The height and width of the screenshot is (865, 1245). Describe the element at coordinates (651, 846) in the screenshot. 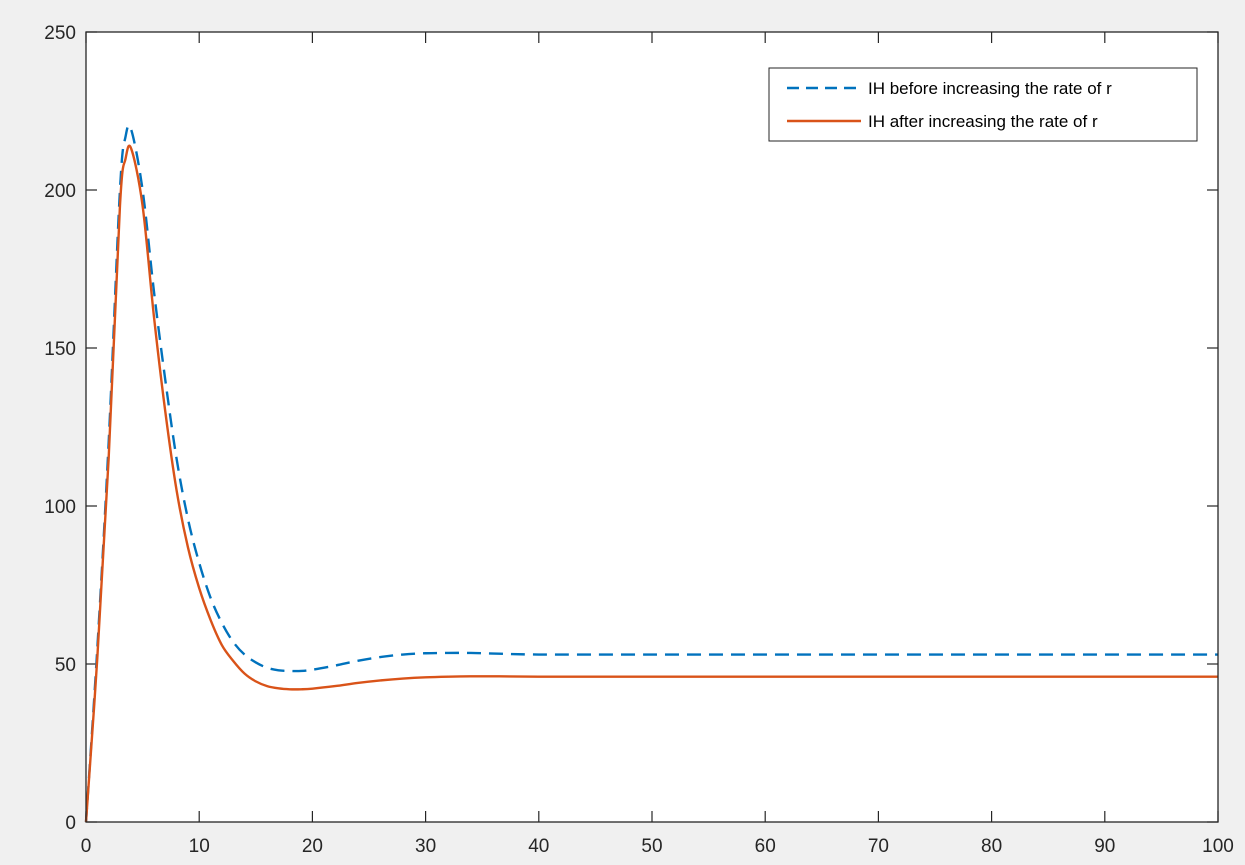

I see `x-tick-label: 50` at that location.